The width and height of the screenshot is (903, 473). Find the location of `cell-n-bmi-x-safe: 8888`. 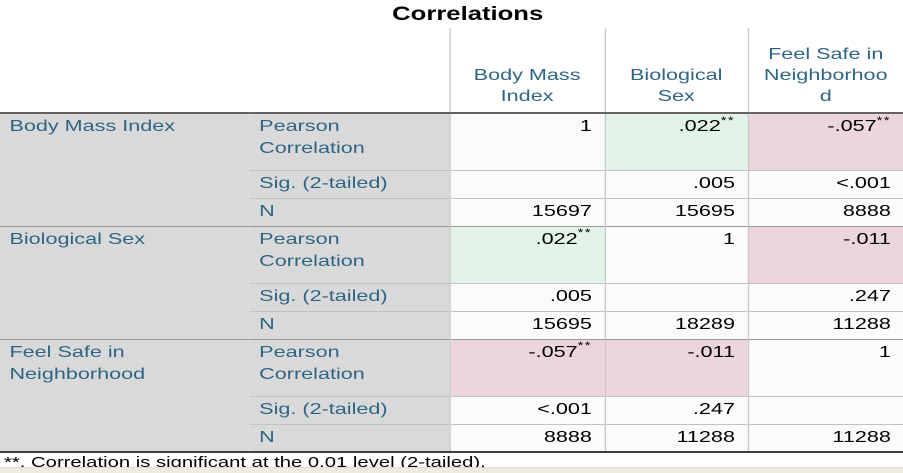

cell-n-bmi-x-safe: 8888 is located at coordinates (825, 211).